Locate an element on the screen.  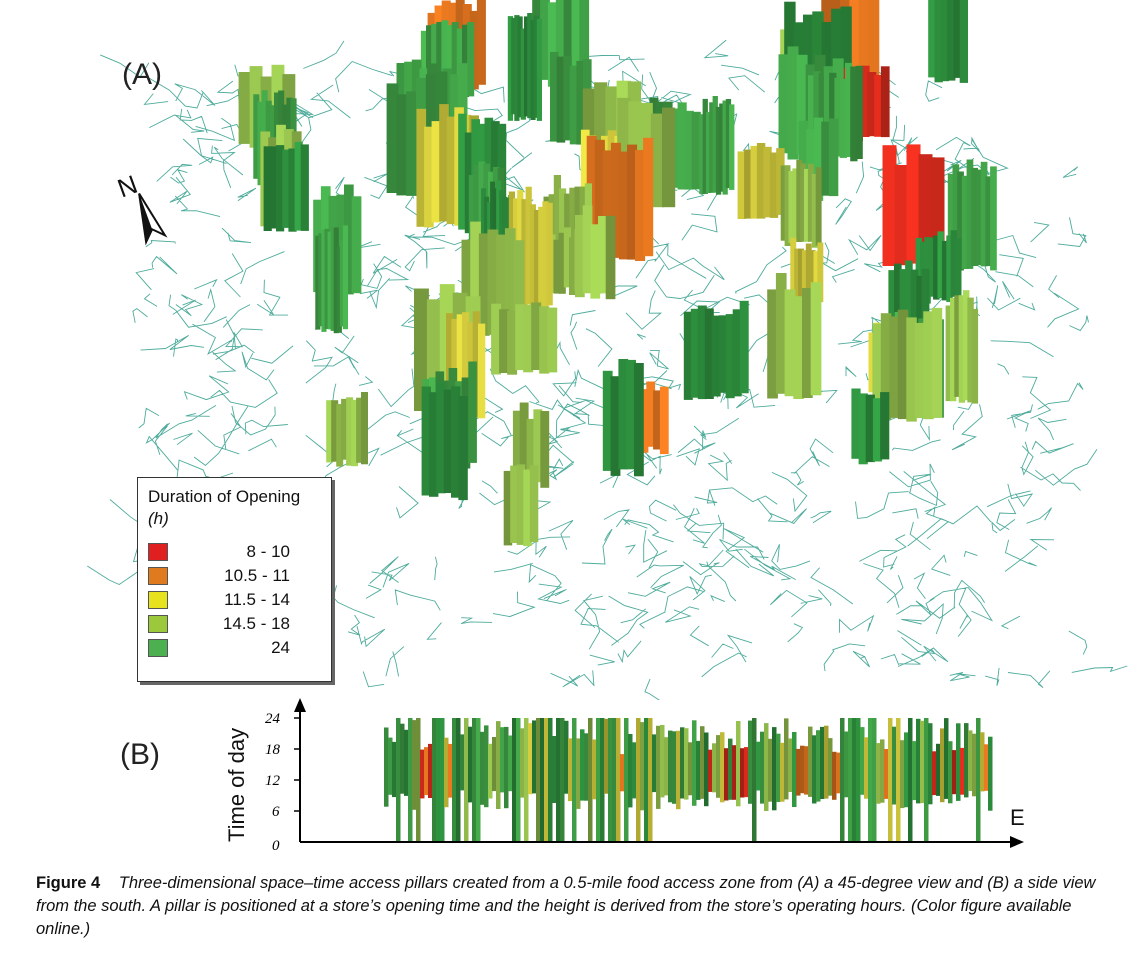
legend-range: 10.5 - 11 is located at coordinates (257, 575).